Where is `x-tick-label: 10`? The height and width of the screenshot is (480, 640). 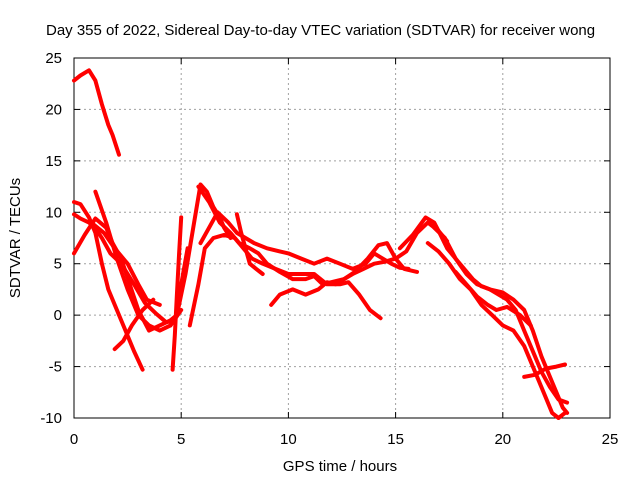 x-tick-label: 10 is located at coordinates (288, 439).